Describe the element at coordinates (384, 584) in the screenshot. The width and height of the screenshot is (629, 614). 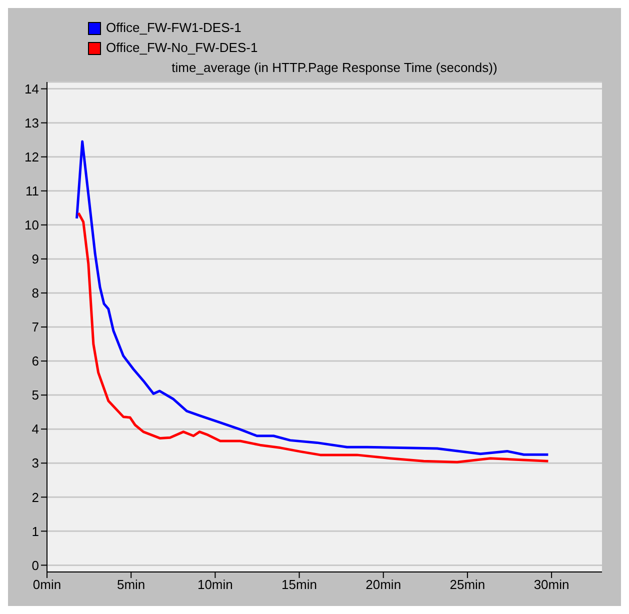
I see `x-tick-label: 20min` at that location.